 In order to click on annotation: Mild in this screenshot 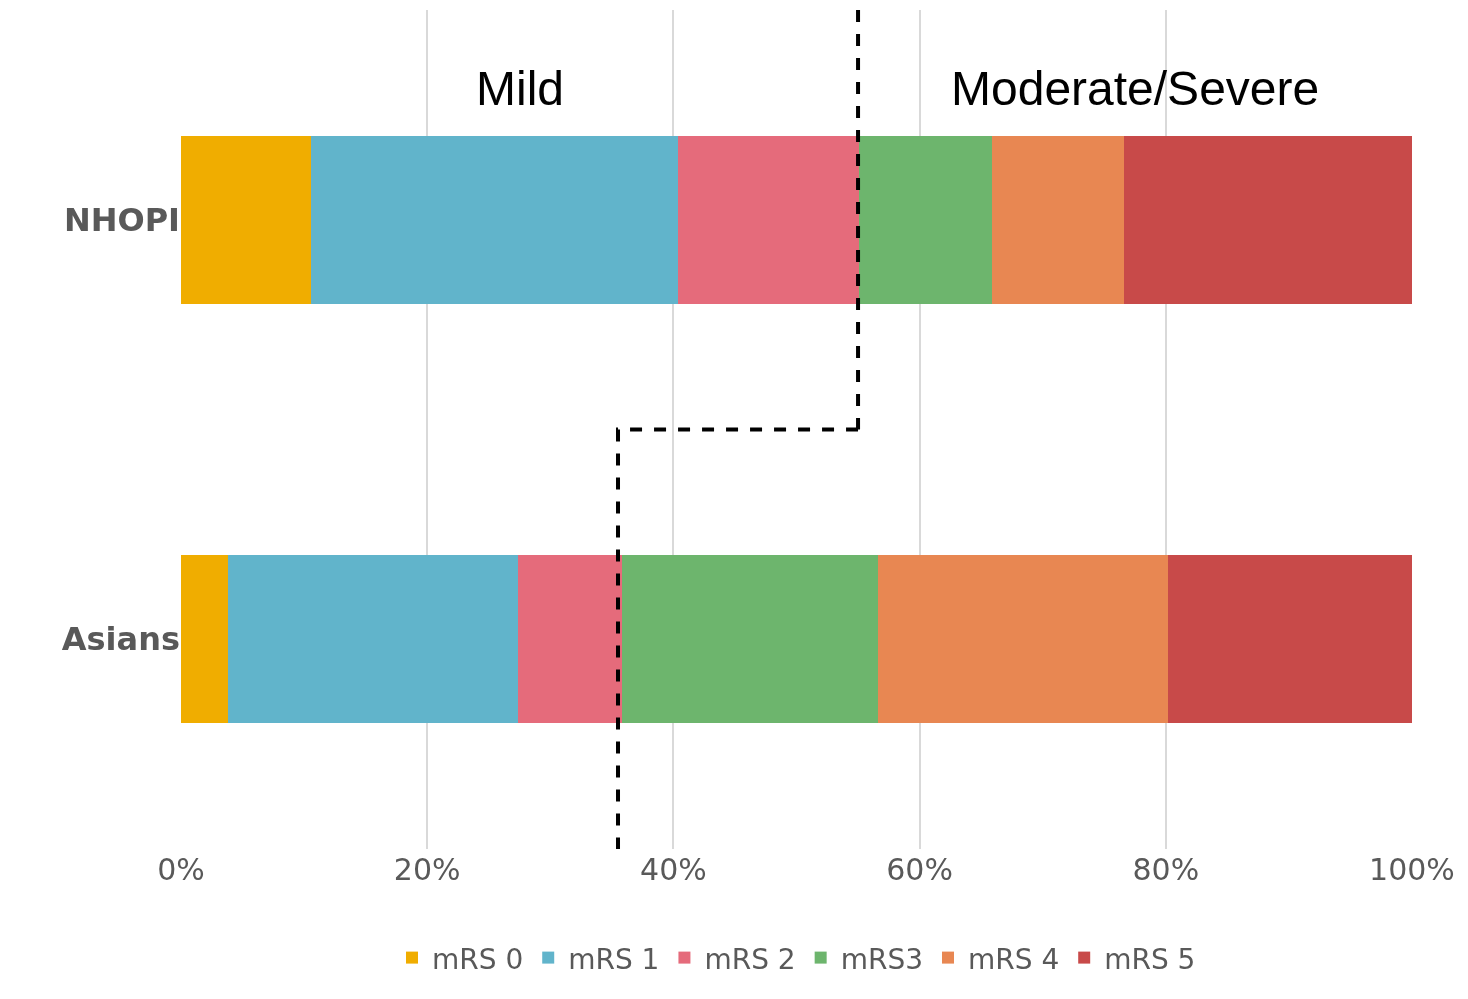, I will do `click(520, 88)`.